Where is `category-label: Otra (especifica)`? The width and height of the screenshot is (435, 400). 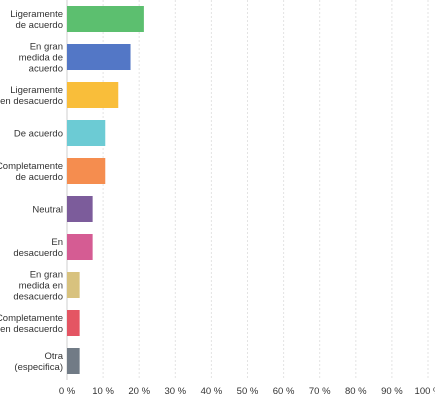 category-label: Otra (especifica) is located at coordinates (38, 362).